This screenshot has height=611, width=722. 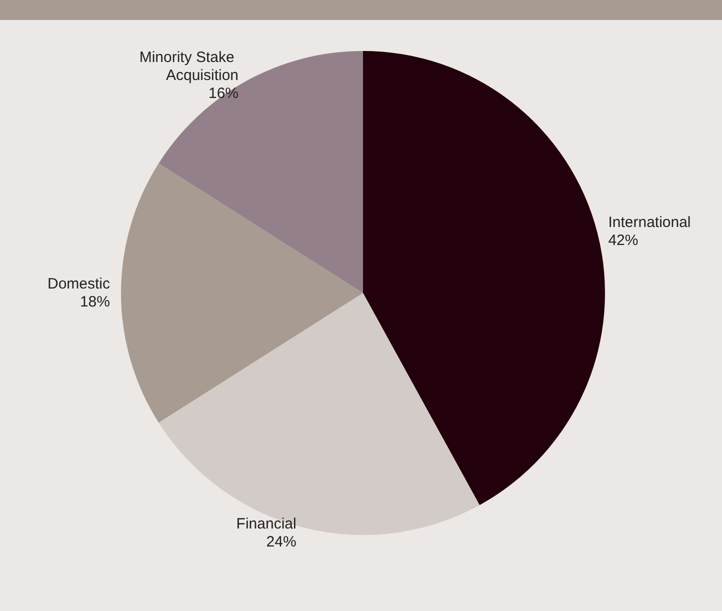 What do you see at coordinates (78, 284) in the screenshot?
I see `slice-label: Domestic` at bounding box center [78, 284].